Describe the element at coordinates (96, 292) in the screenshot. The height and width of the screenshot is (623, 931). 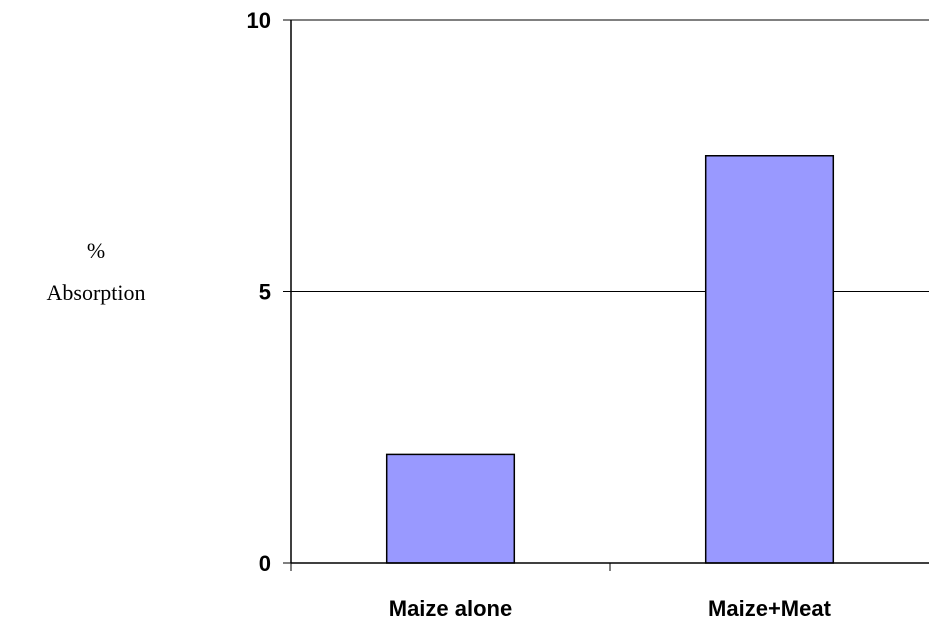
I see `y-axis-label-line-2: Absorption` at that location.